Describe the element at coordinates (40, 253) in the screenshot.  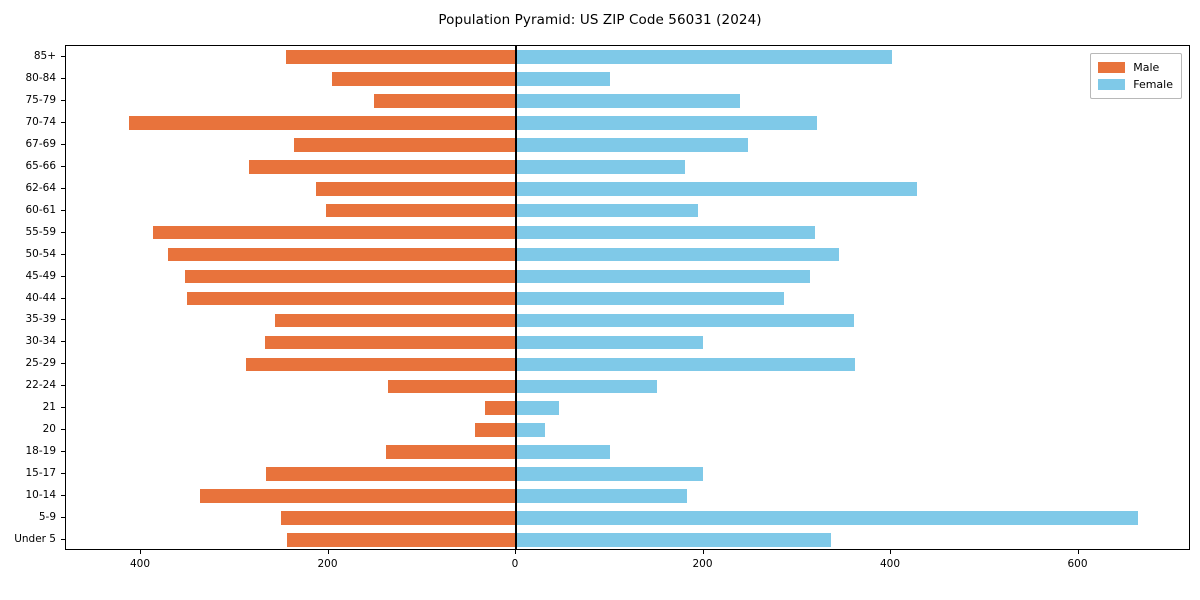
I see `y-axis-tick-label: 50-54` at that location.